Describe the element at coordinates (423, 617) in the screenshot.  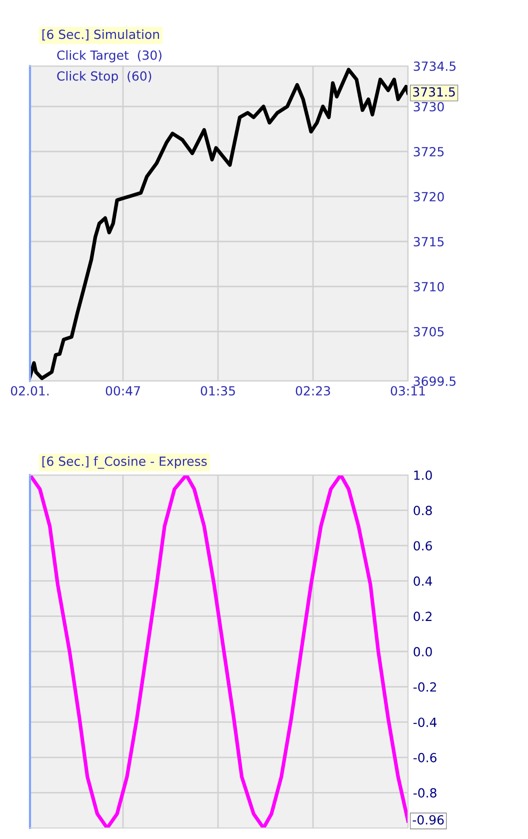
I see `y-tick-label: 0.2` at that location.